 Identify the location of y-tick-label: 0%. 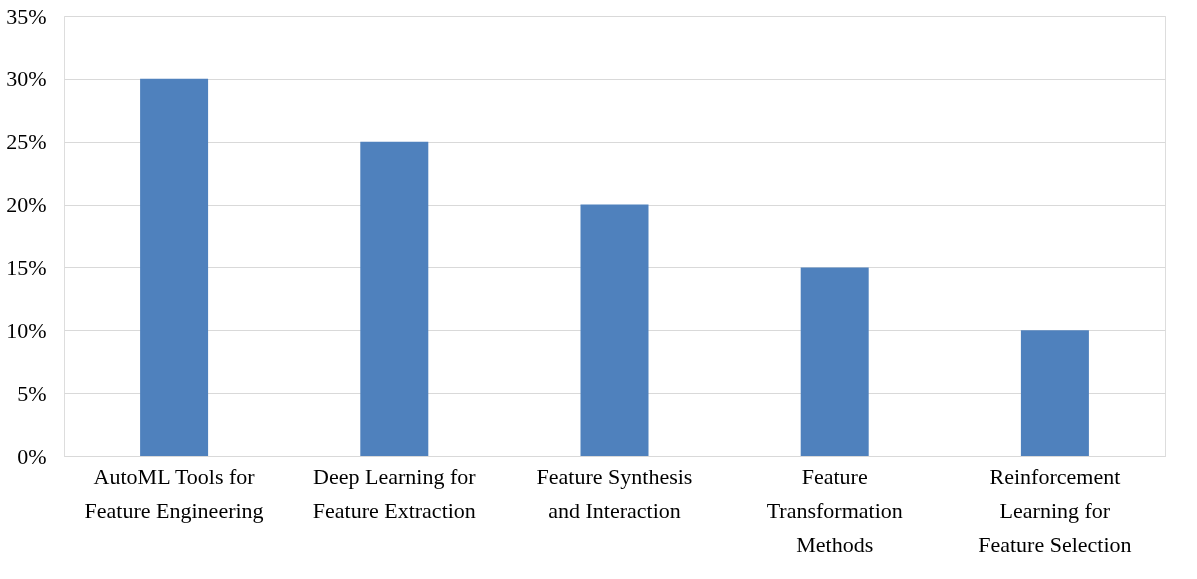
(32, 456).